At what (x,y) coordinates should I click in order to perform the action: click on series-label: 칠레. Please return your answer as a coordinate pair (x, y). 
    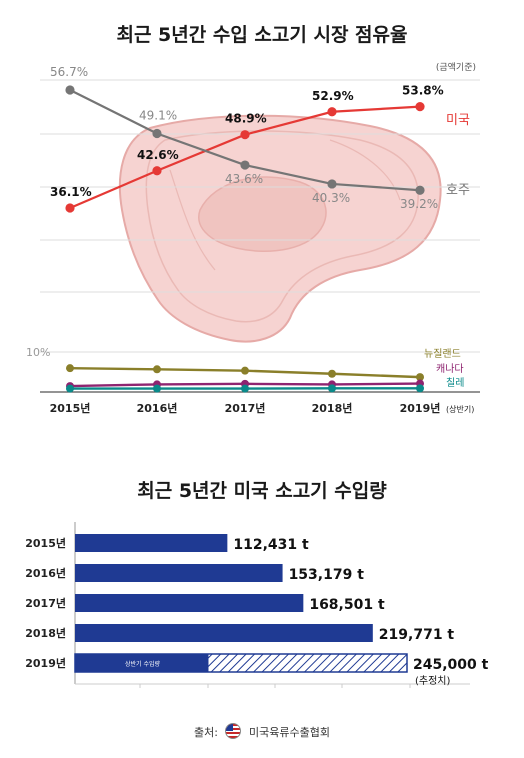
    Looking at the image, I should click on (455, 383).